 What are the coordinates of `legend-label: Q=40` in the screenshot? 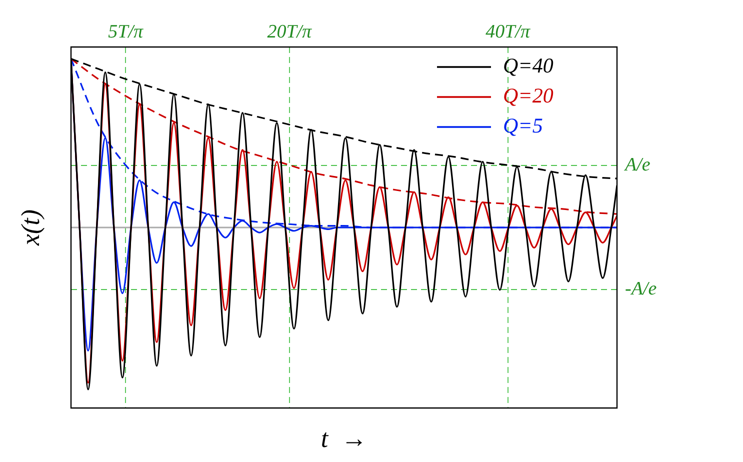 It's located at (528, 66).